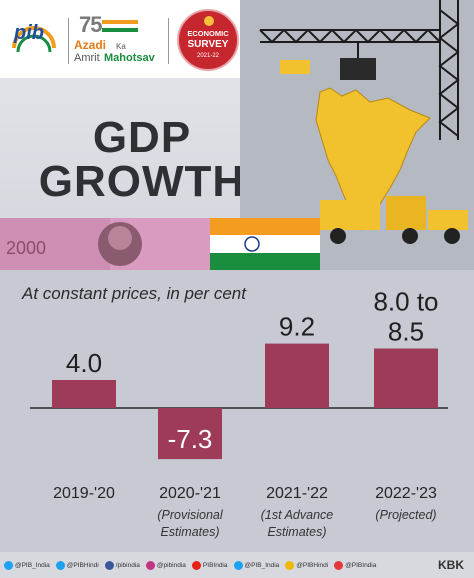  Describe the element at coordinates (209, 21) in the screenshot. I see `emblem-icon` at that location.